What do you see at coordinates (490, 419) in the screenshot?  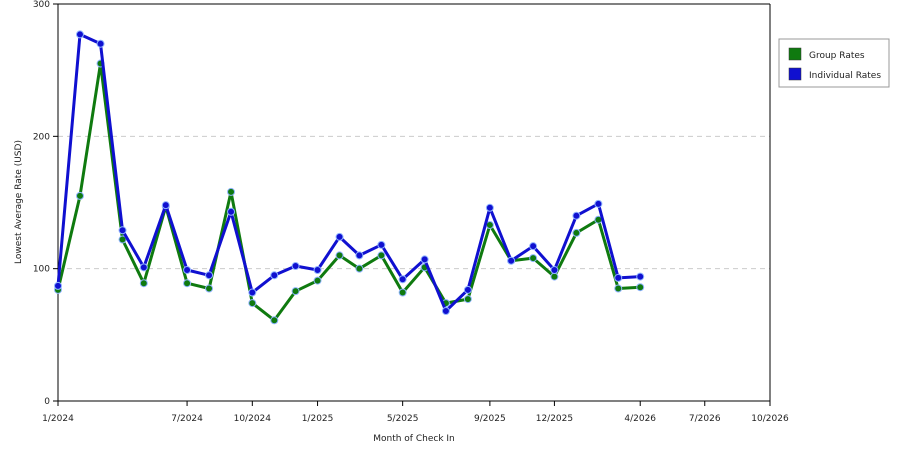 I see `x-tick-label: 9/2025` at bounding box center [490, 419].